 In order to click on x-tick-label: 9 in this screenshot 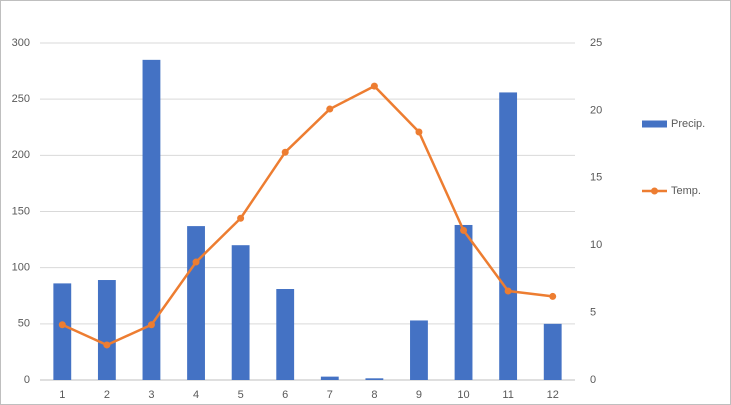, I will do `click(419, 395)`.